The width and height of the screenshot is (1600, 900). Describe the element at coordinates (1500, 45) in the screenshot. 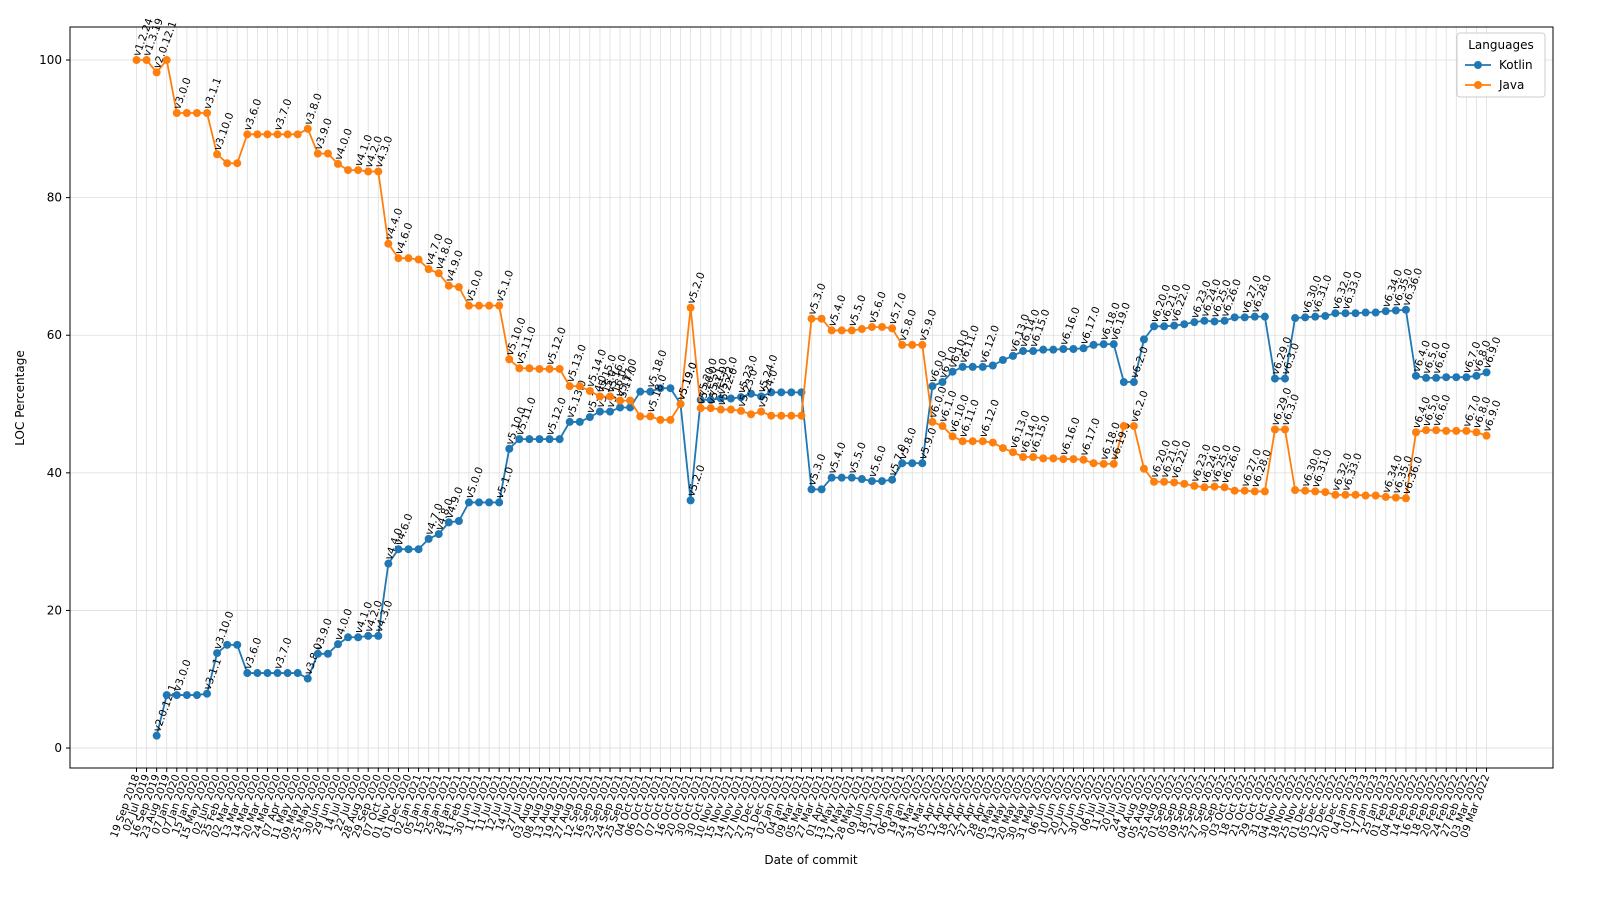

I see `legend-title: Languages` at that location.